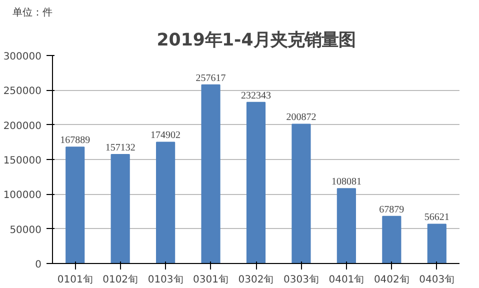 This screenshot has height=288, width=479. What do you see at coordinates (392, 280) in the screenshot?
I see `x-tick-label: 0402旬` at bounding box center [392, 280].